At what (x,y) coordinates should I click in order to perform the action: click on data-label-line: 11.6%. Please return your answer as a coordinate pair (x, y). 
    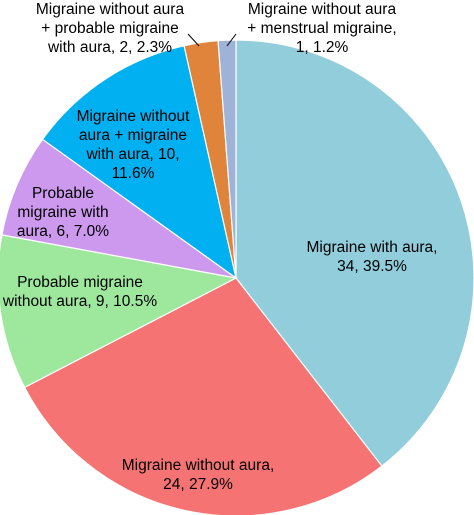
    Looking at the image, I should click on (133, 173).